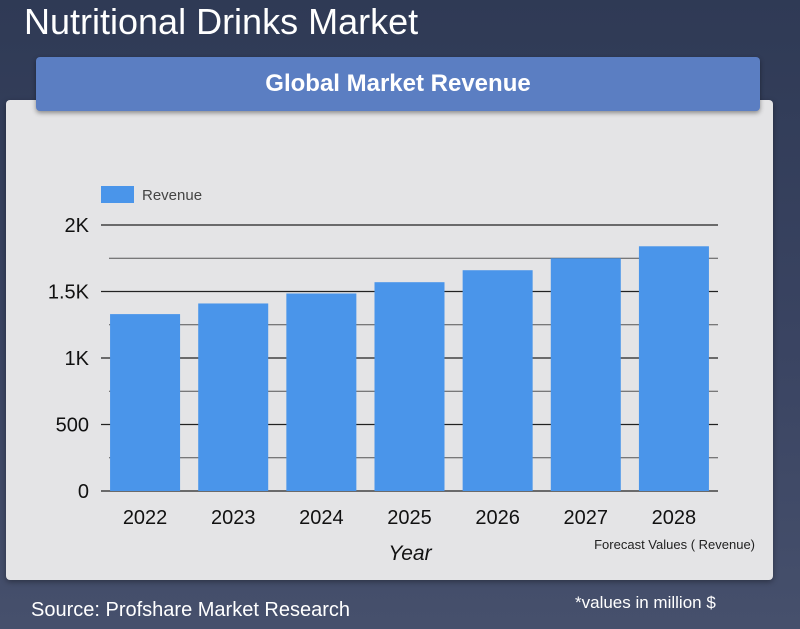 The height and width of the screenshot is (629, 800). I want to click on units-note: *values in million $, so click(645, 602).